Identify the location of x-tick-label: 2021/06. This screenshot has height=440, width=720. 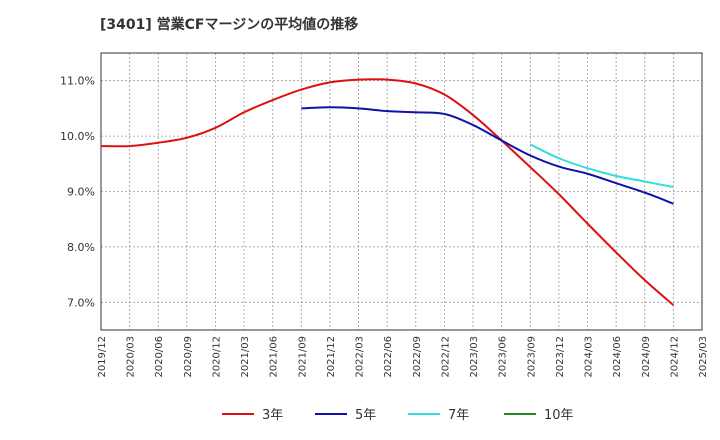
(274, 357).